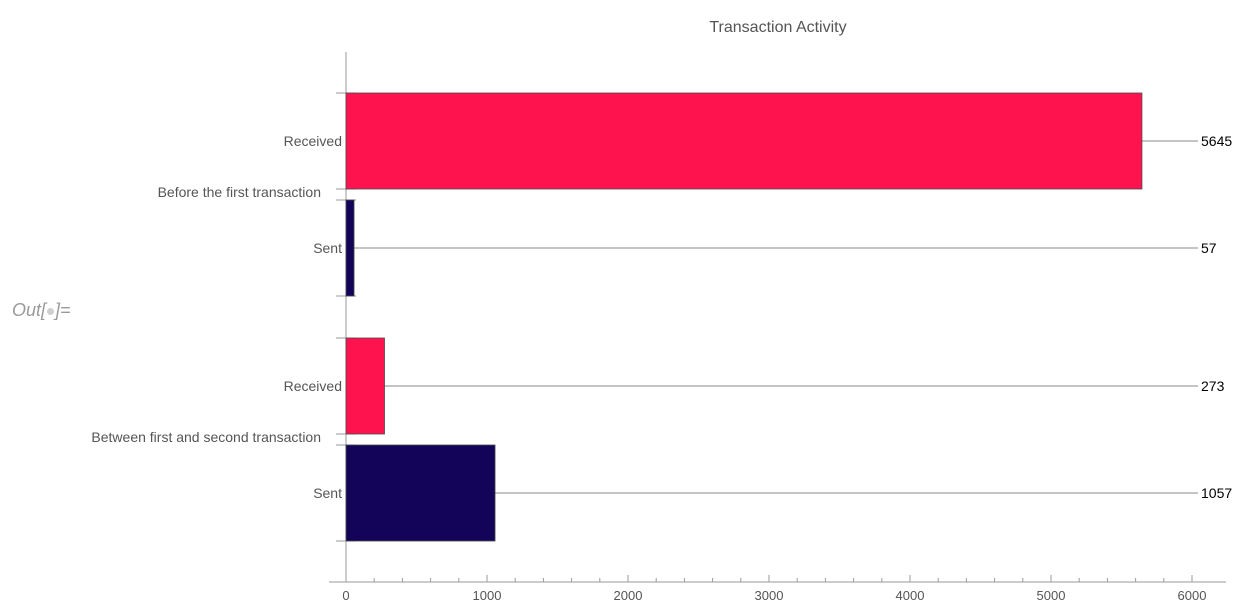  What do you see at coordinates (206, 437) in the screenshot?
I see `group-label: Between first and second transaction` at bounding box center [206, 437].